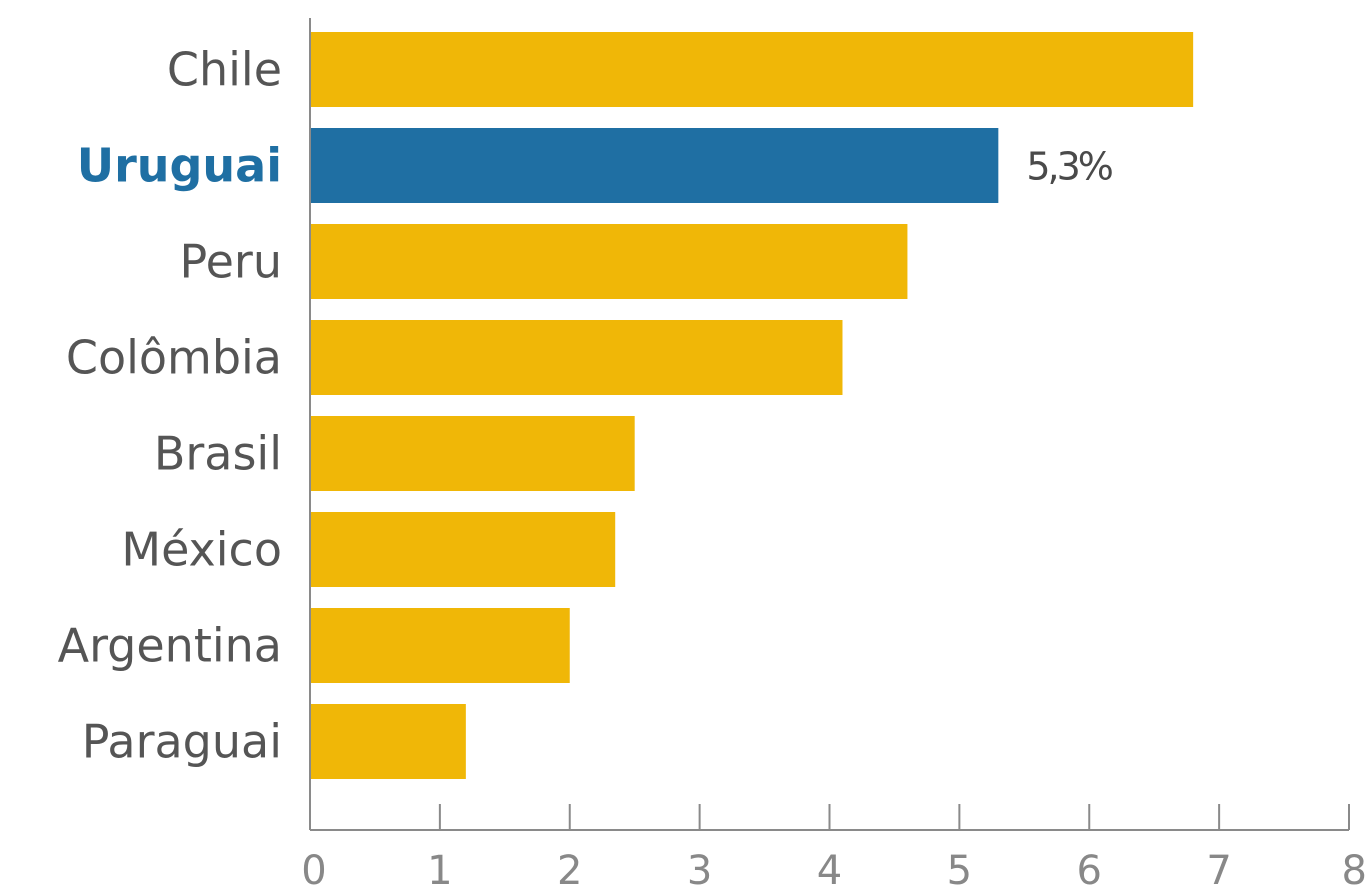 This screenshot has width=1371, height=894. I want to click on category-label-brasil: Brasil, so click(218, 454).